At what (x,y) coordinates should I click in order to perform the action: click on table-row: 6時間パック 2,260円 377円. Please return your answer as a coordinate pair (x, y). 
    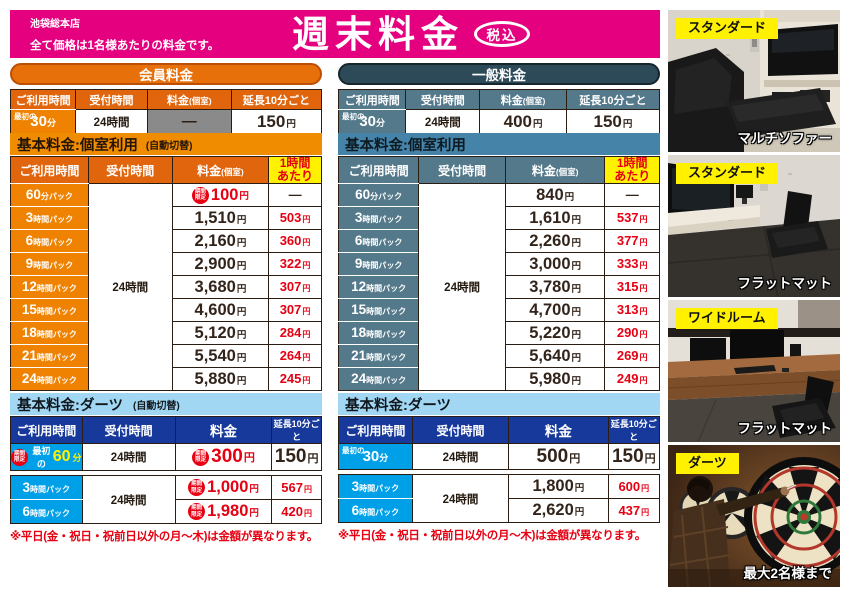
    Looking at the image, I should click on (498, 241).